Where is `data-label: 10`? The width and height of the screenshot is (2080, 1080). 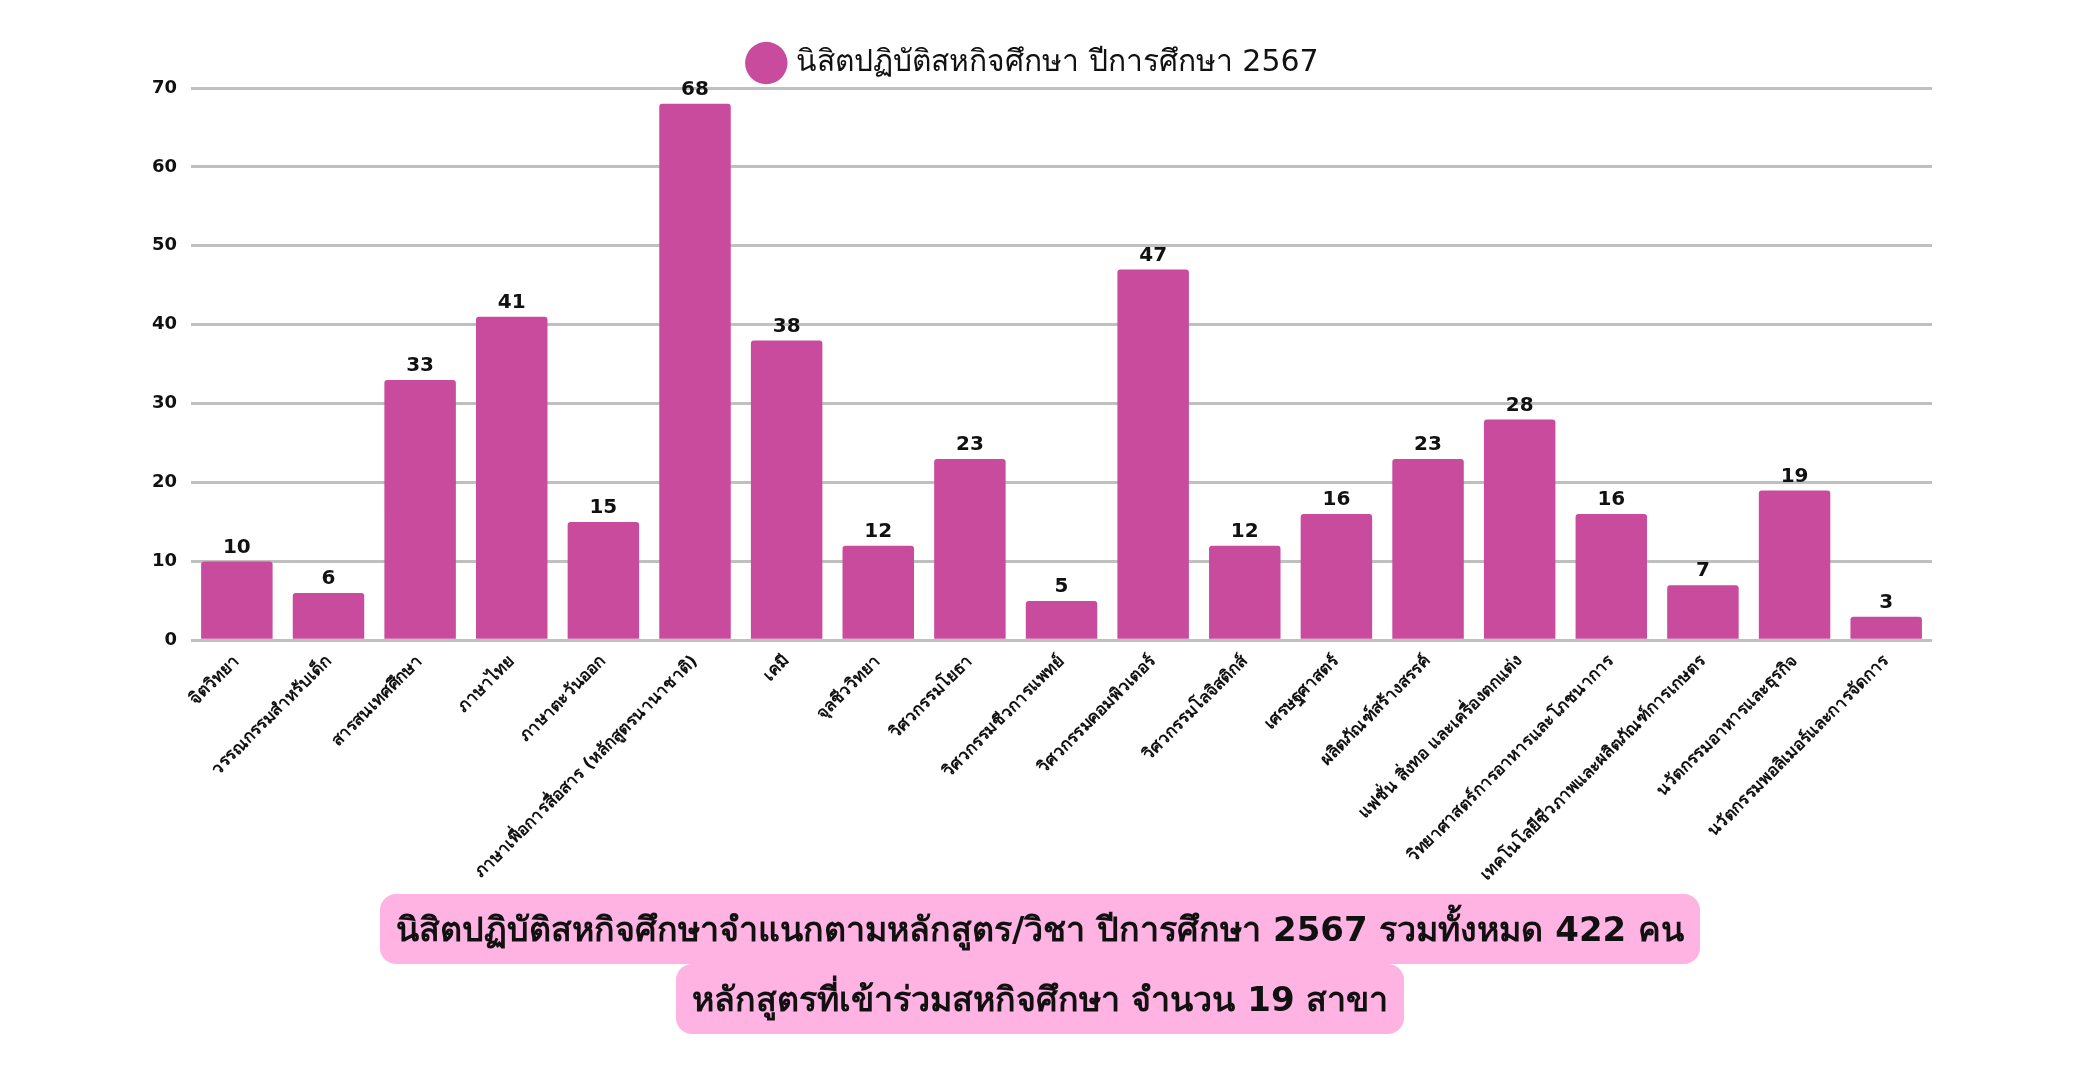
data-label: 10 is located at coordinates (236, 545).